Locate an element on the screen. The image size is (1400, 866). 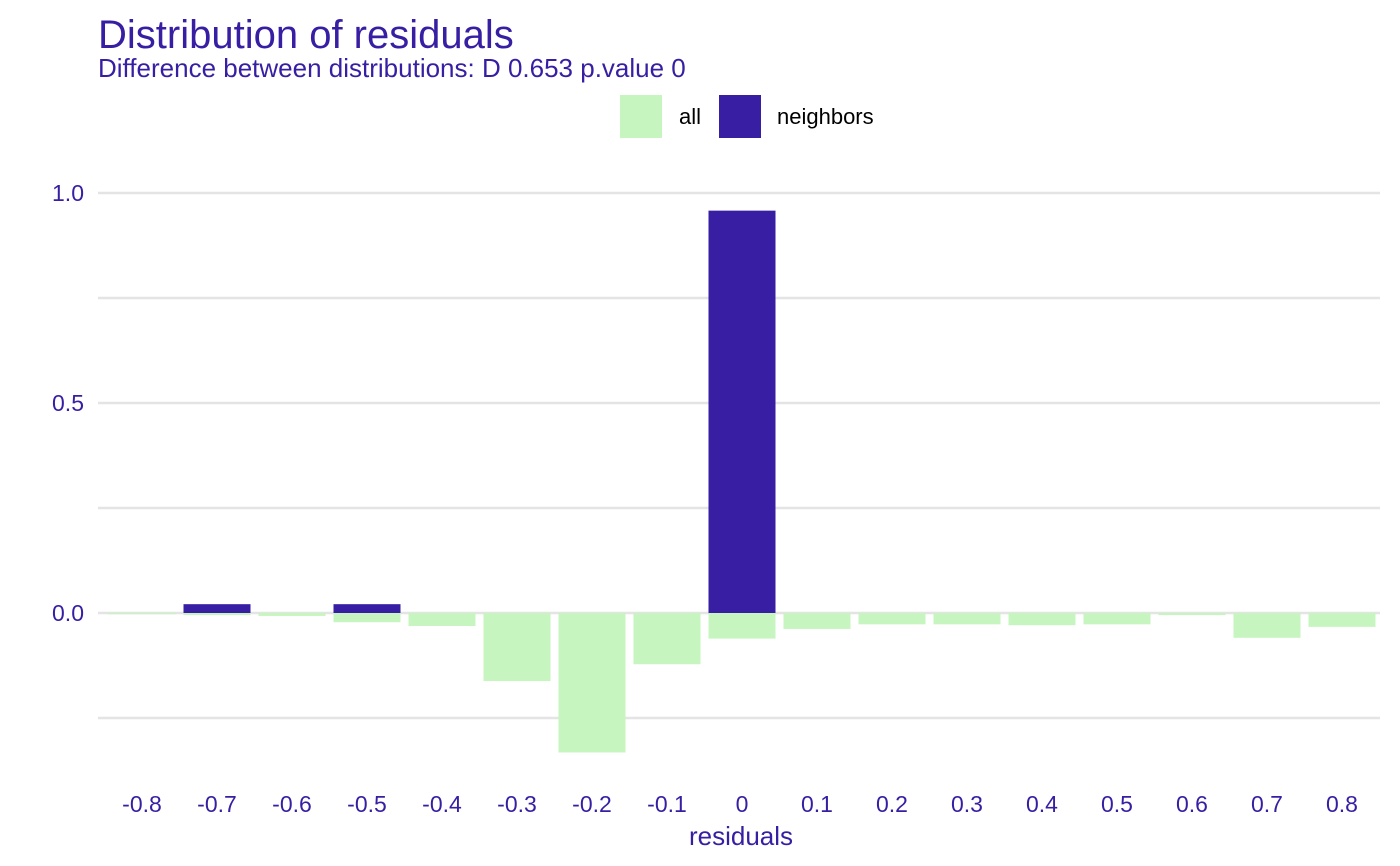
x-tick-label: 0.7 is located at coordinates (1267, 804).